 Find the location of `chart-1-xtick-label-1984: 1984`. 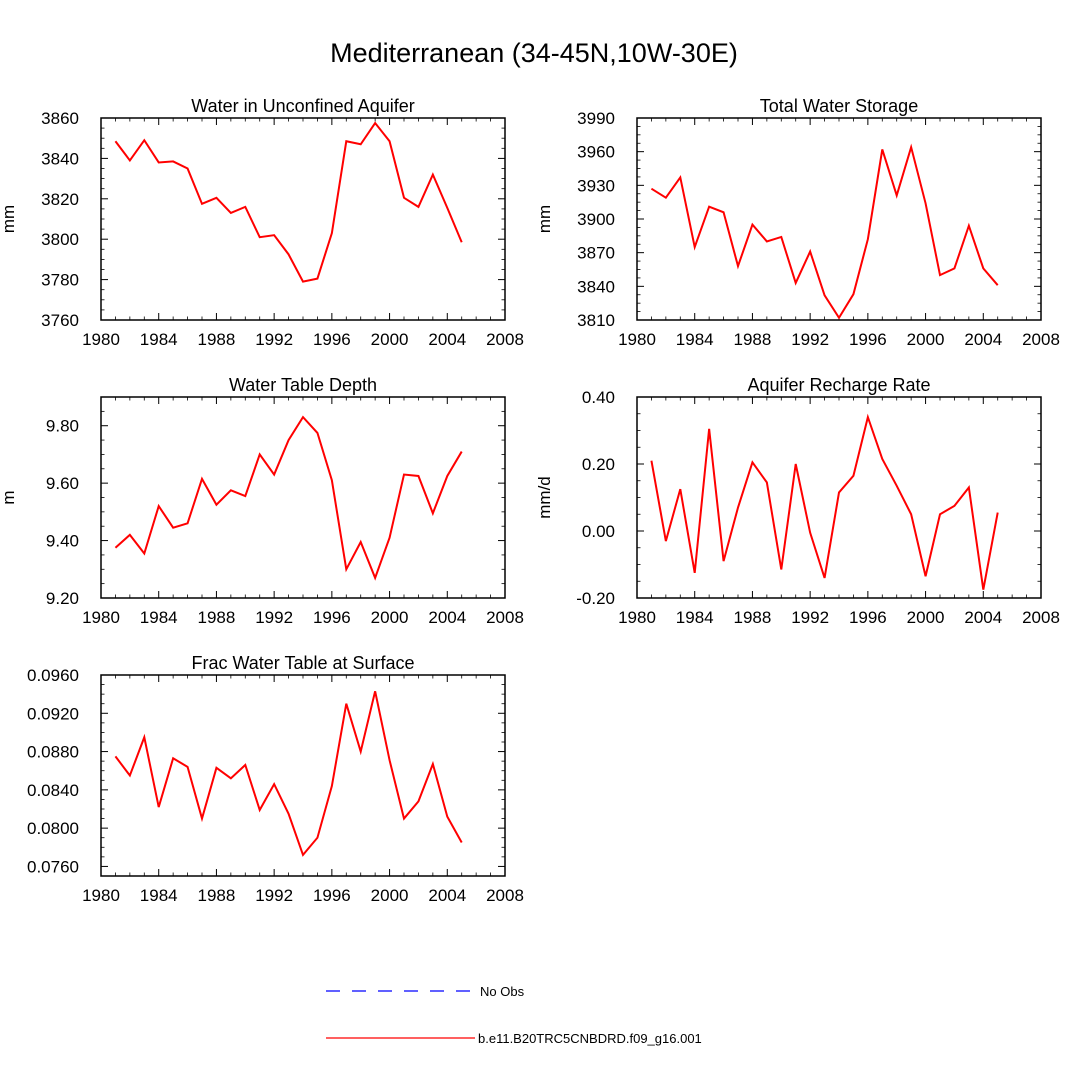

chart-1-xtick-label-1984: 1984 is located at coordinates (159, 339).